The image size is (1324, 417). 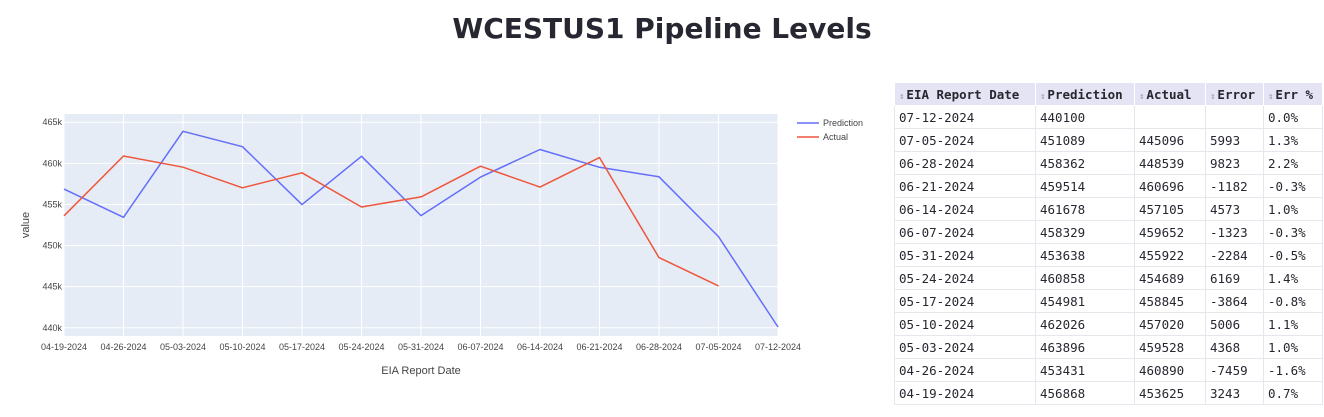 I want to click on table-row: 05-31-2024 453638 455922 -2284 -0.5%, so click(x=1108, y=255).